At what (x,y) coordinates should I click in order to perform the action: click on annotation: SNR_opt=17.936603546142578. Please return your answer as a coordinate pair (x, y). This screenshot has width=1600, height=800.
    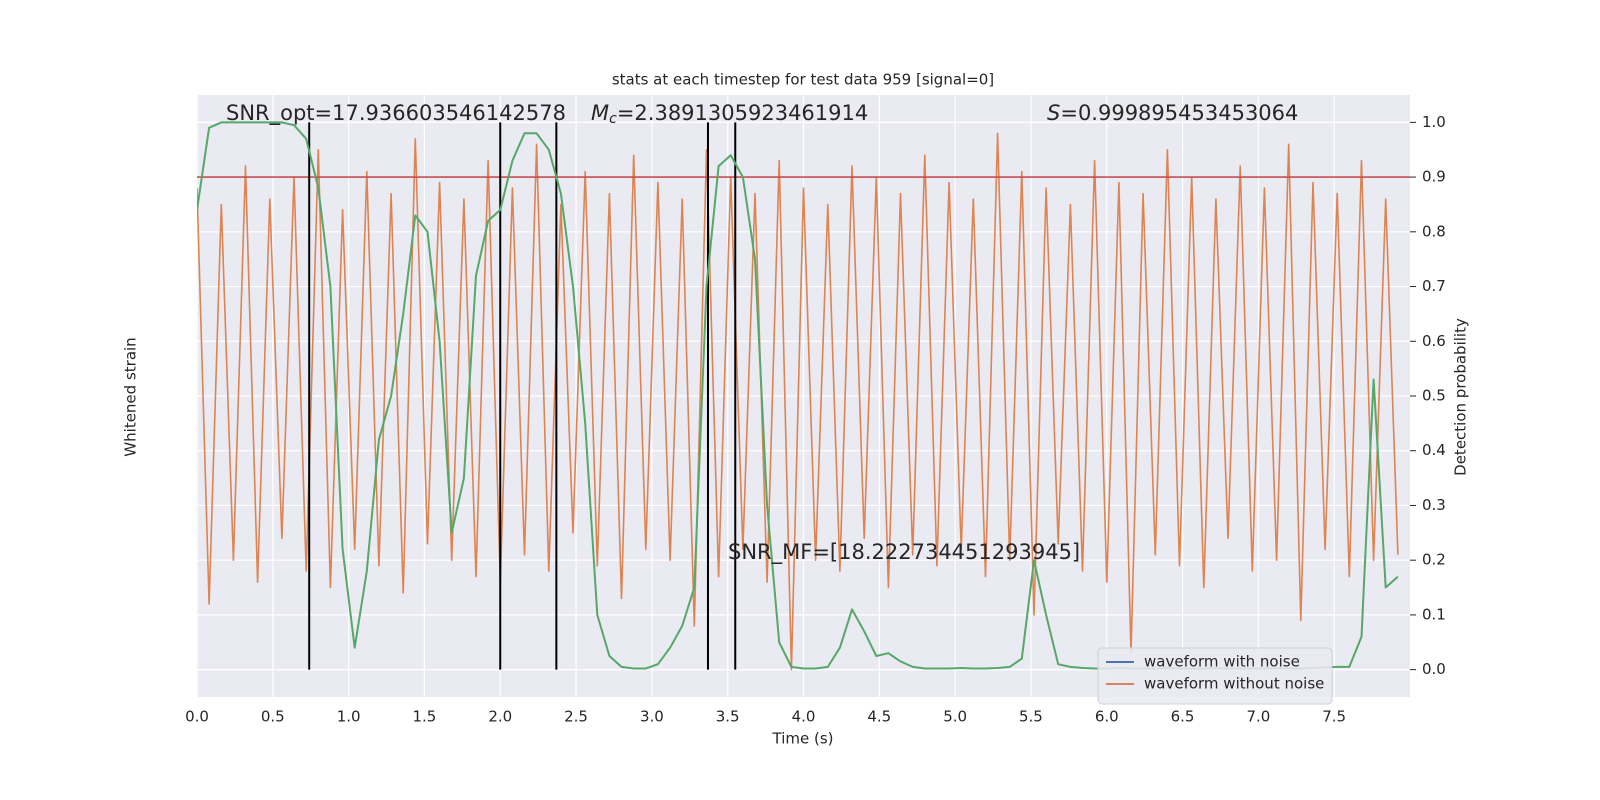
    Looking at the image, I should click on (396, 113).